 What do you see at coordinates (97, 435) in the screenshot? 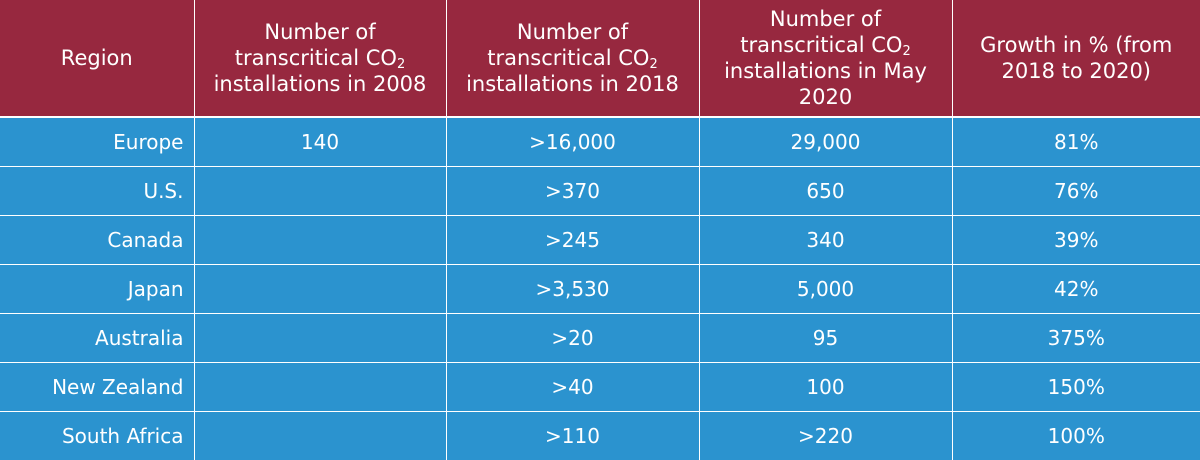
I see `cell-region: South Africa` at bounding box center [97, 435].